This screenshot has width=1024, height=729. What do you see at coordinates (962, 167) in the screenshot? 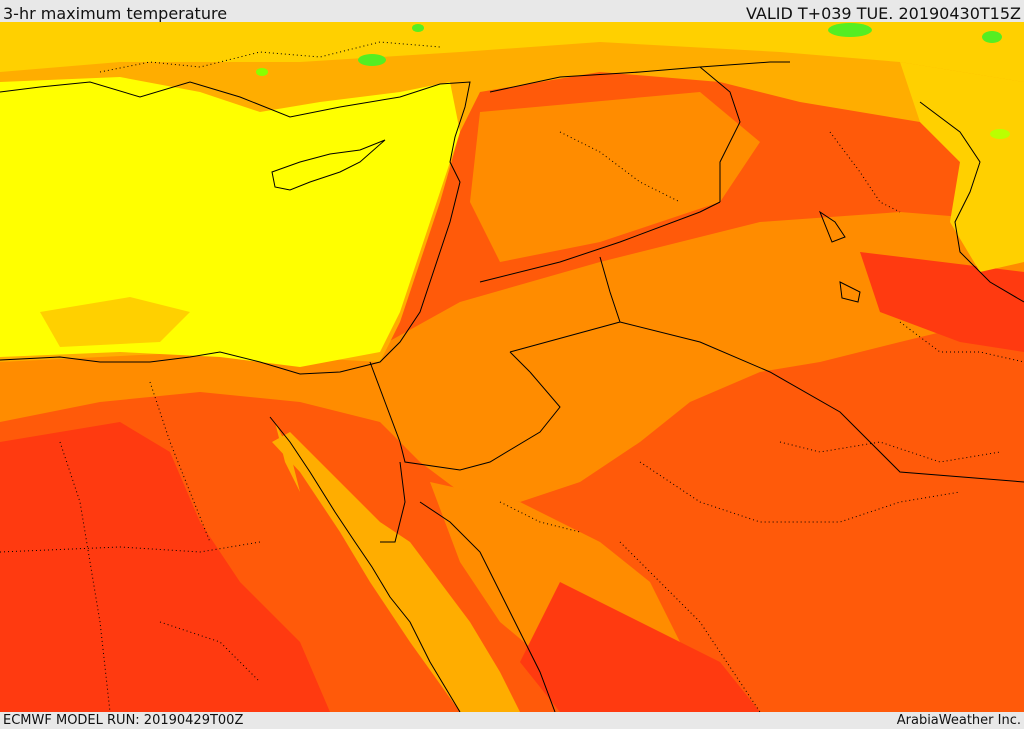
I see `zagros-gold-zone` at bounding box center [962, 167].